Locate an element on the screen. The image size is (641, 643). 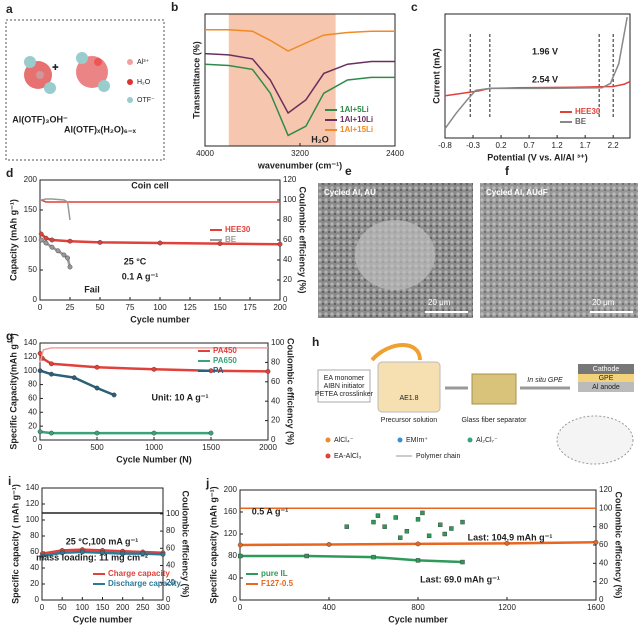
y-tick-label: 20 is located at coordinates (34, 583).